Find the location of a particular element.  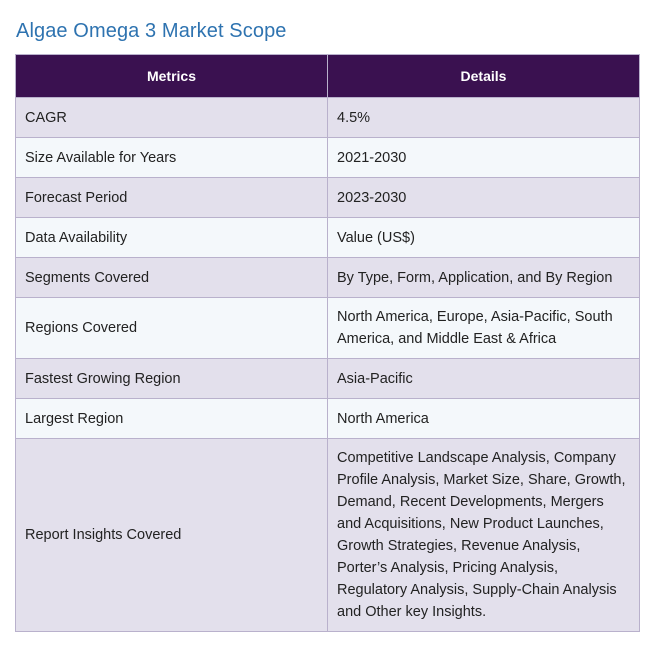

table-row: Data Availability Value (US$) is located at coordinates (327, 237).